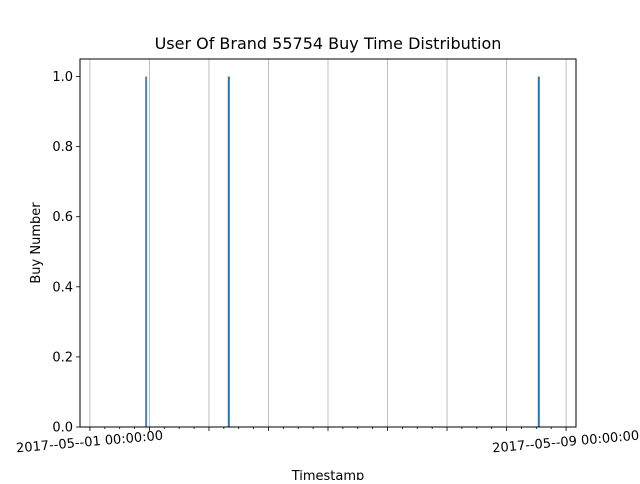 This screenshot has width=640, height=484. Describe the element at coordinates (62, 287) in the screenshot. I see `y-tick-label: 0.4` at that location.